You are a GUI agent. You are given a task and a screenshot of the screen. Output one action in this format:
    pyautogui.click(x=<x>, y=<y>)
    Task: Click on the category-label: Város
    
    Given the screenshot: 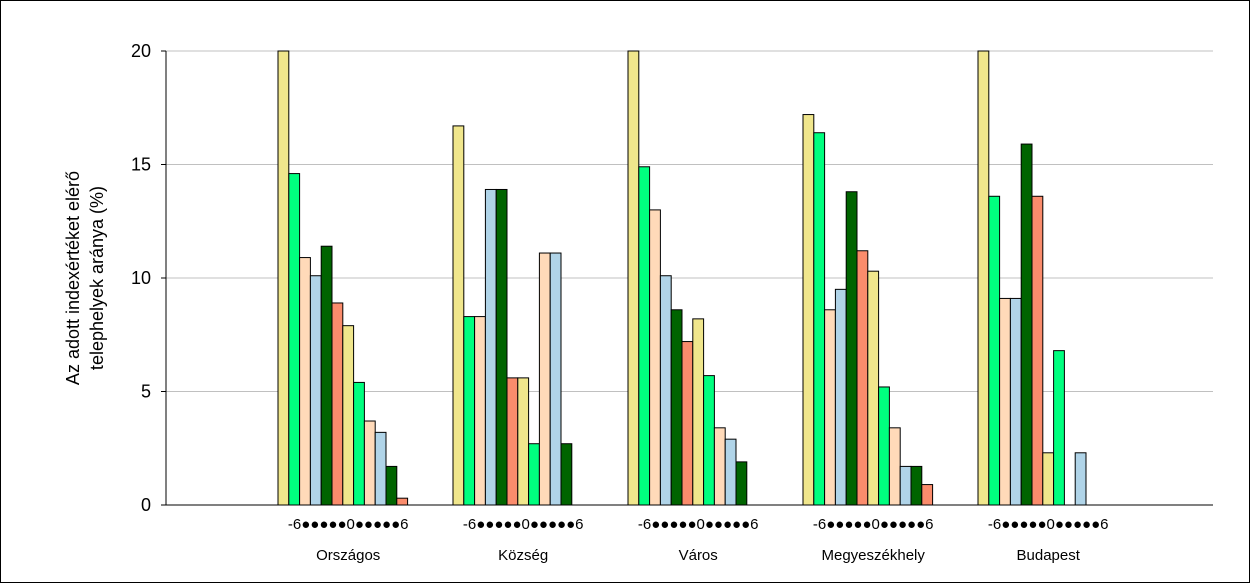 What is the action you would take?
    pyautogui.click(x=698, y=555)
    